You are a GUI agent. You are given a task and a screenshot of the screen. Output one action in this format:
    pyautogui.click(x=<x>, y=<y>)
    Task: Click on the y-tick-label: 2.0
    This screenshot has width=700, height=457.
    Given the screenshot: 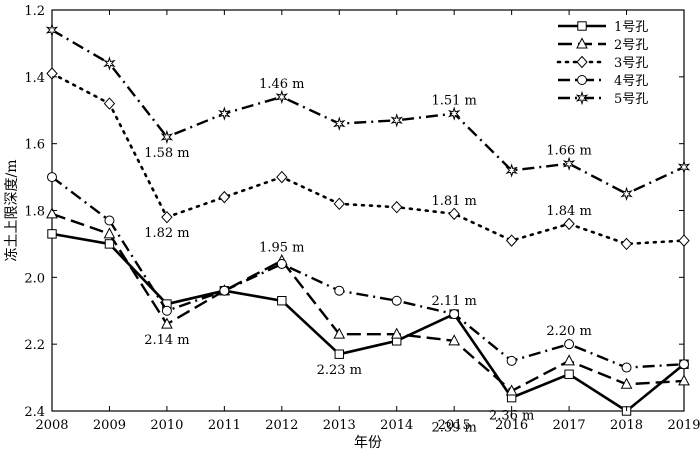 What is the action you would take?
    pyautogui.click(x=34, y=278)
    